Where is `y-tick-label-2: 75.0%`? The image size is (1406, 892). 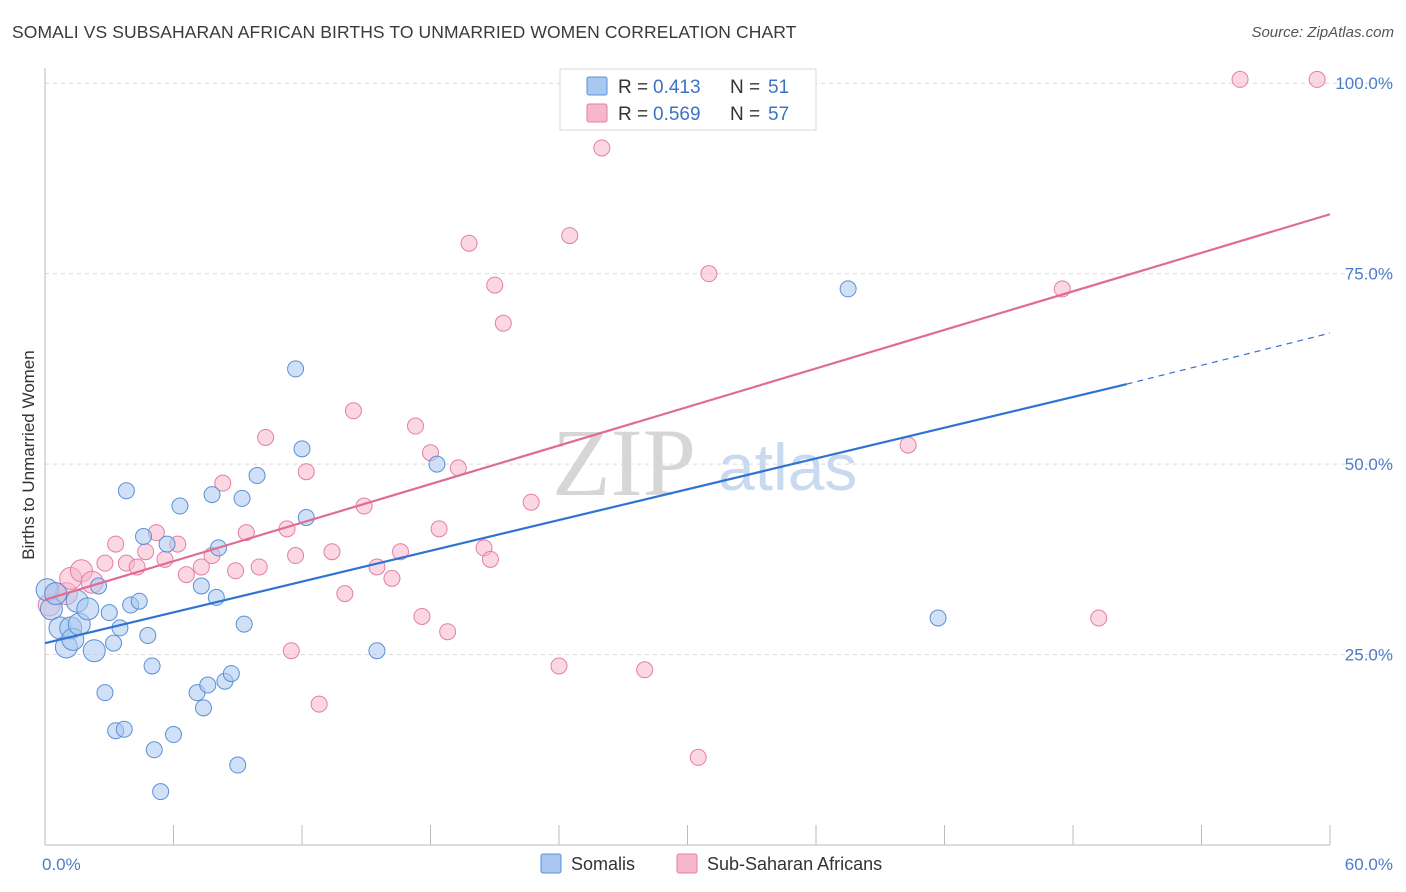
y-tick-label-2: 75.0% is located at coordinates (1369, 274).